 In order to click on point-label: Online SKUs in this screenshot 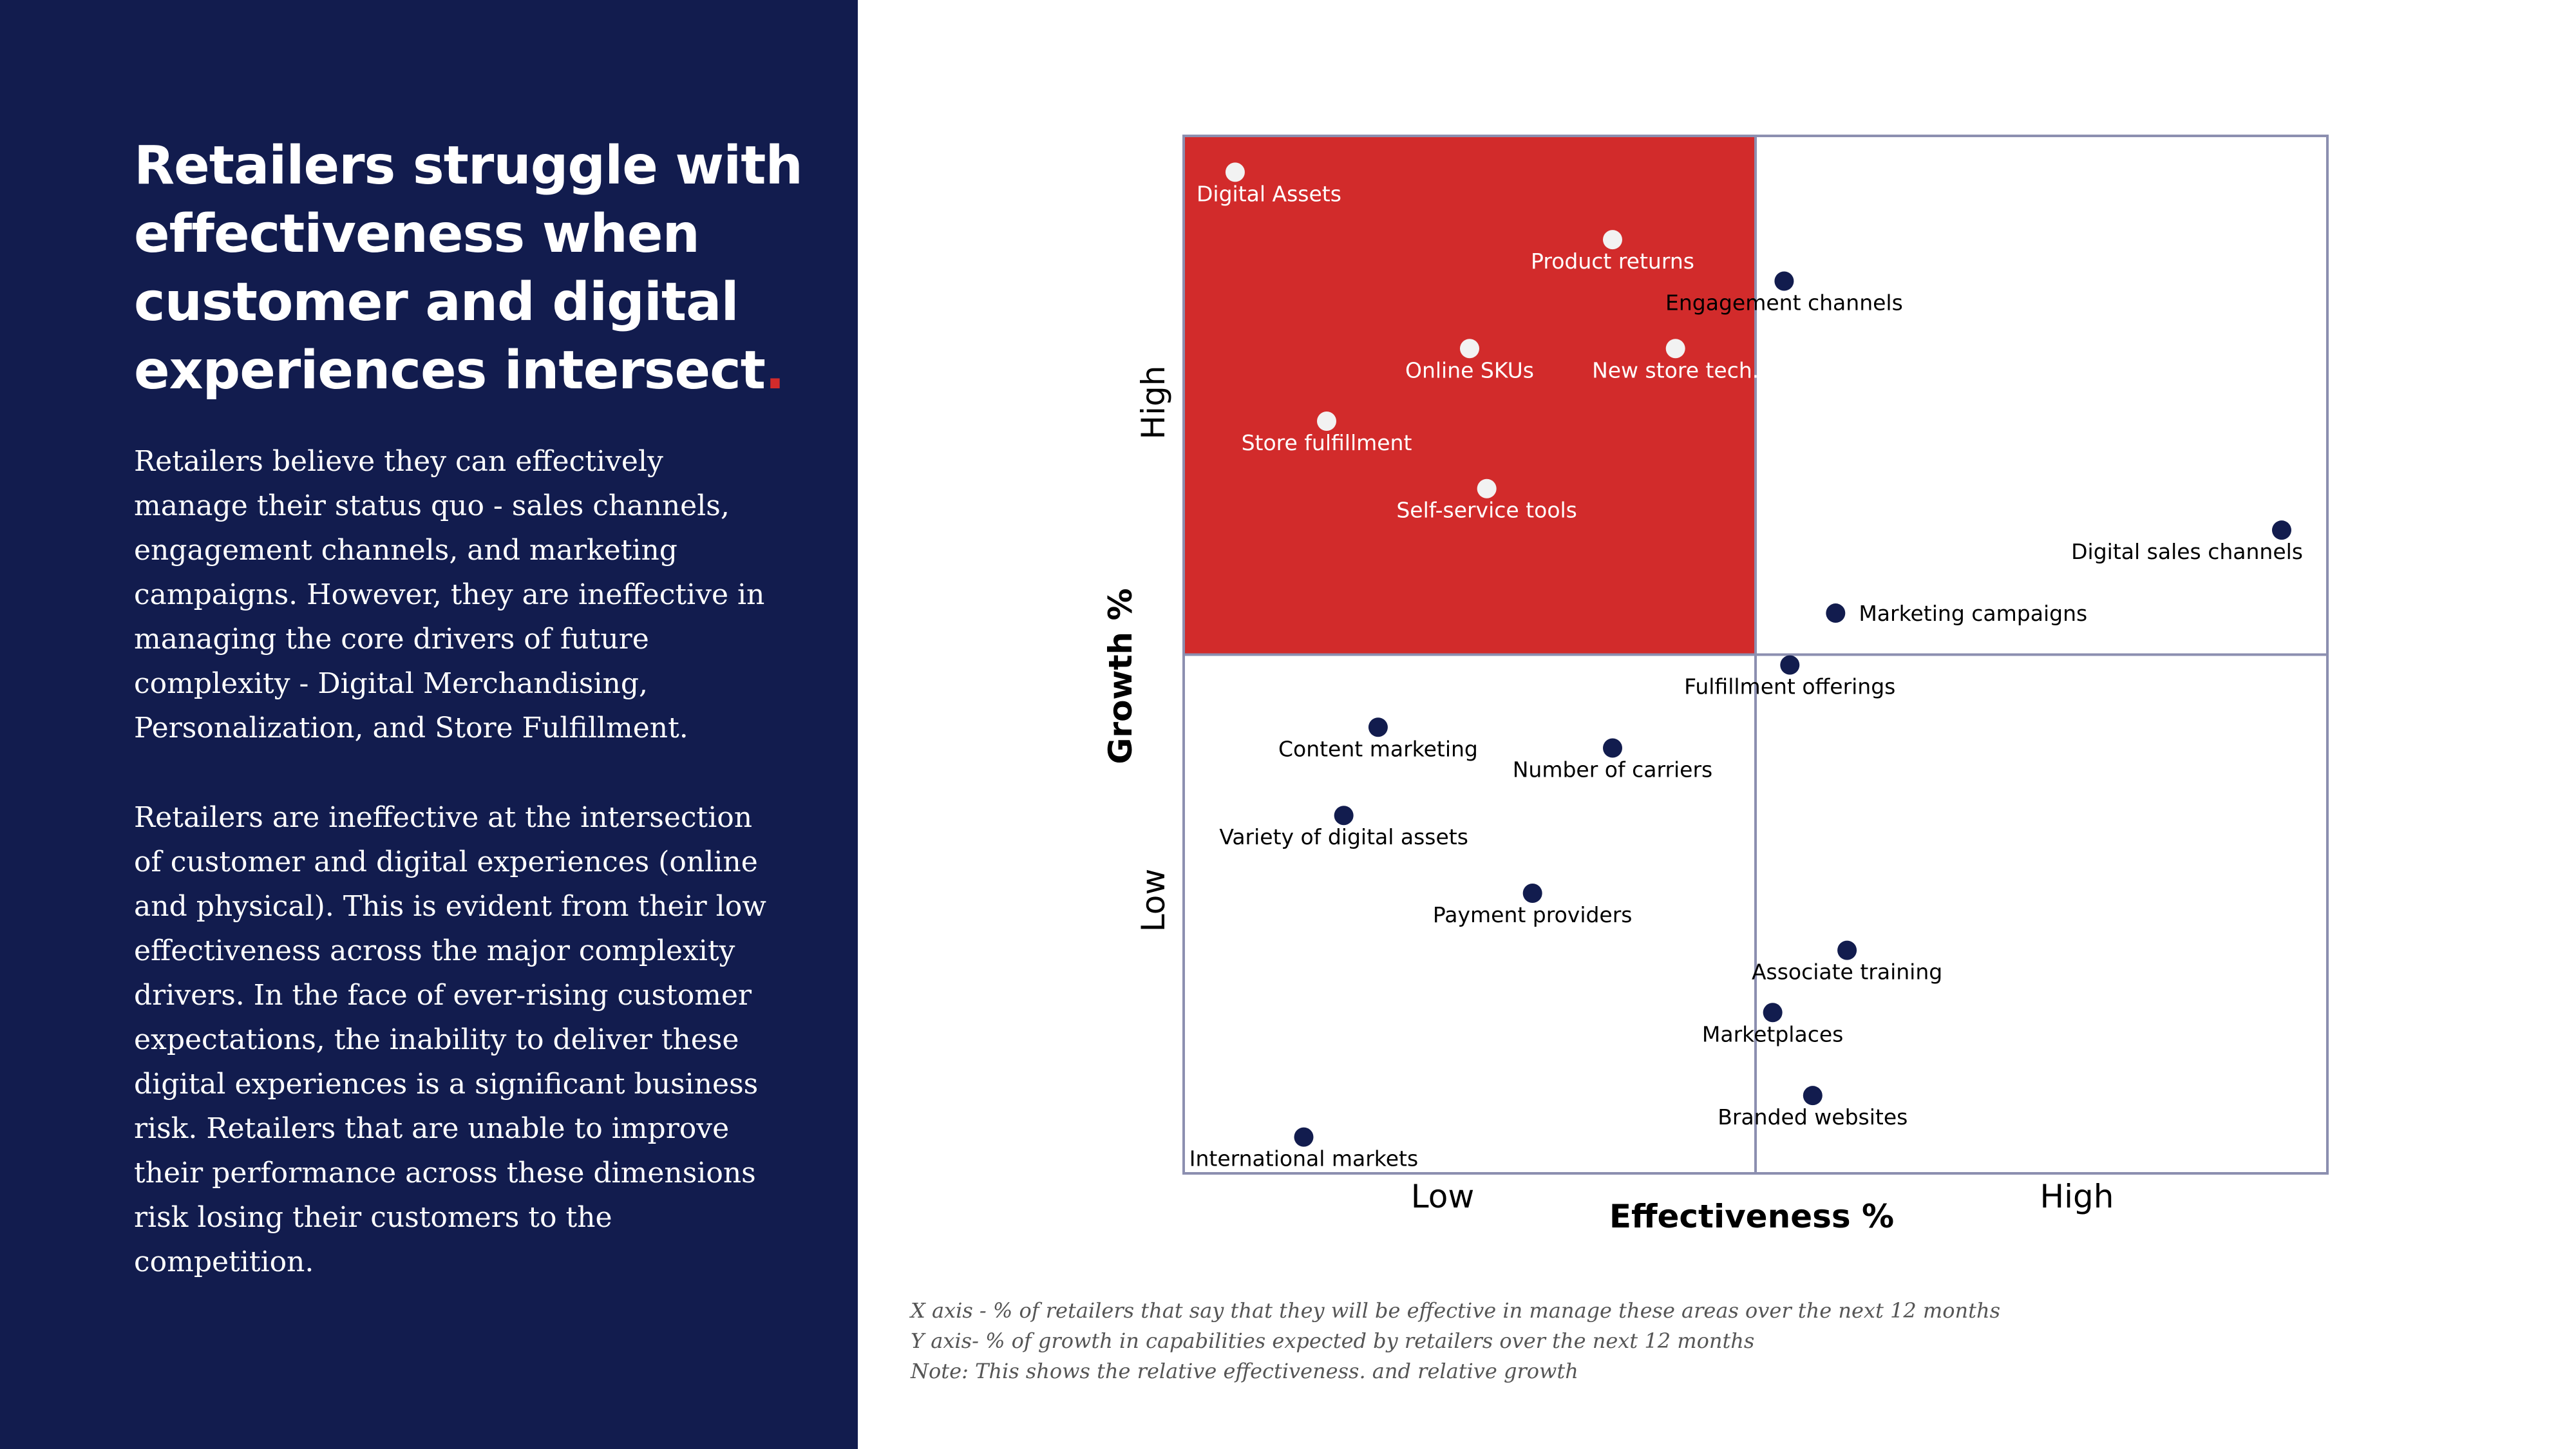, I will do `click(1469, 370)`.